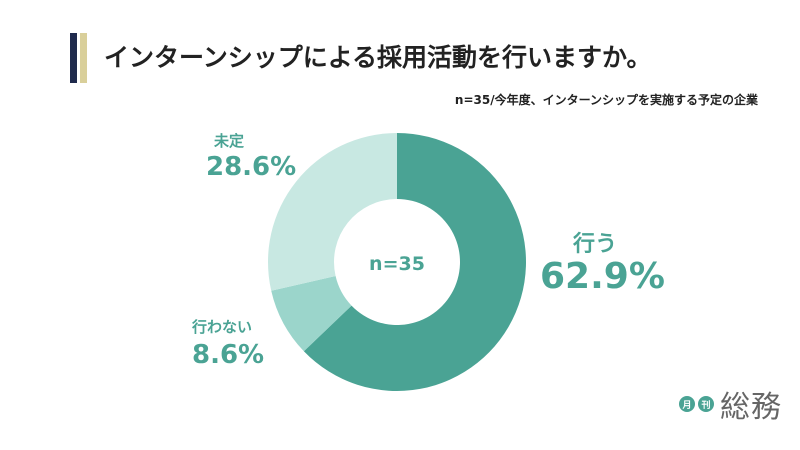  I want to click on publisher-logo: 月 刊 総務, so click(730, 405).